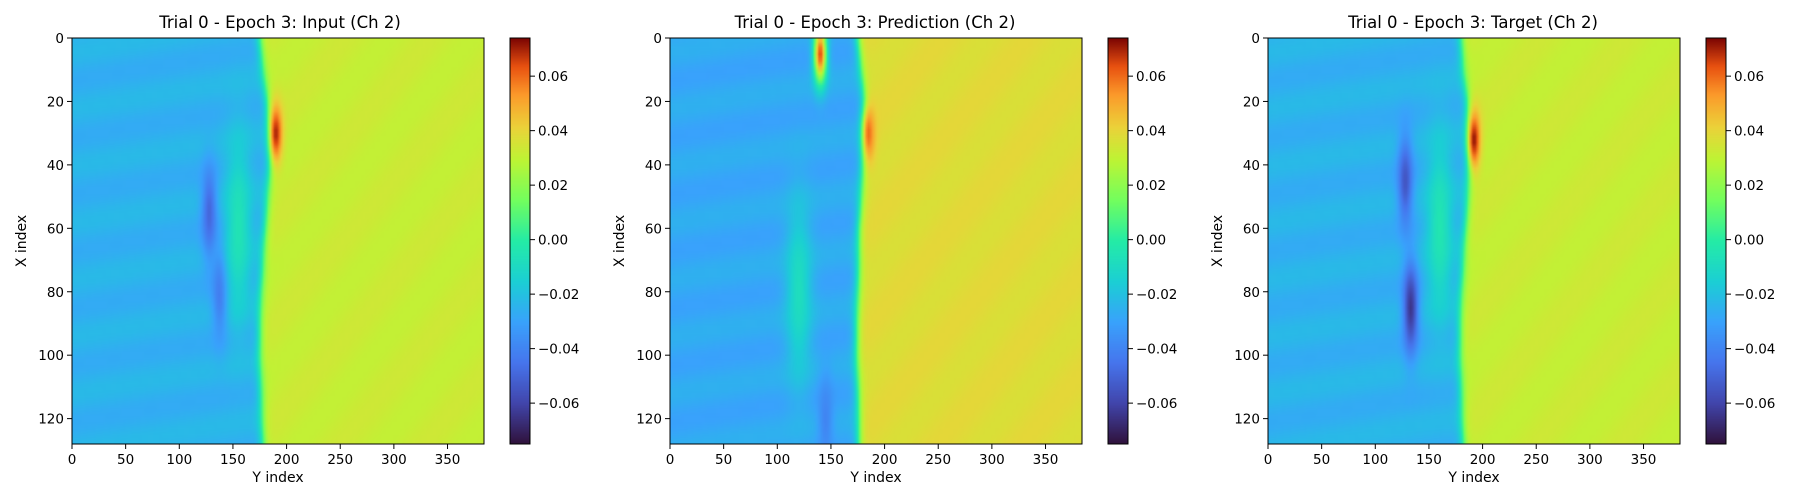 The width and height of the screenshot is (1800, 500). Describe the element at coordinates (279, 22) in the screenshot. I see `panel-title: Trial 0 - Epoch 3: Input (Ch 2)` at that location.